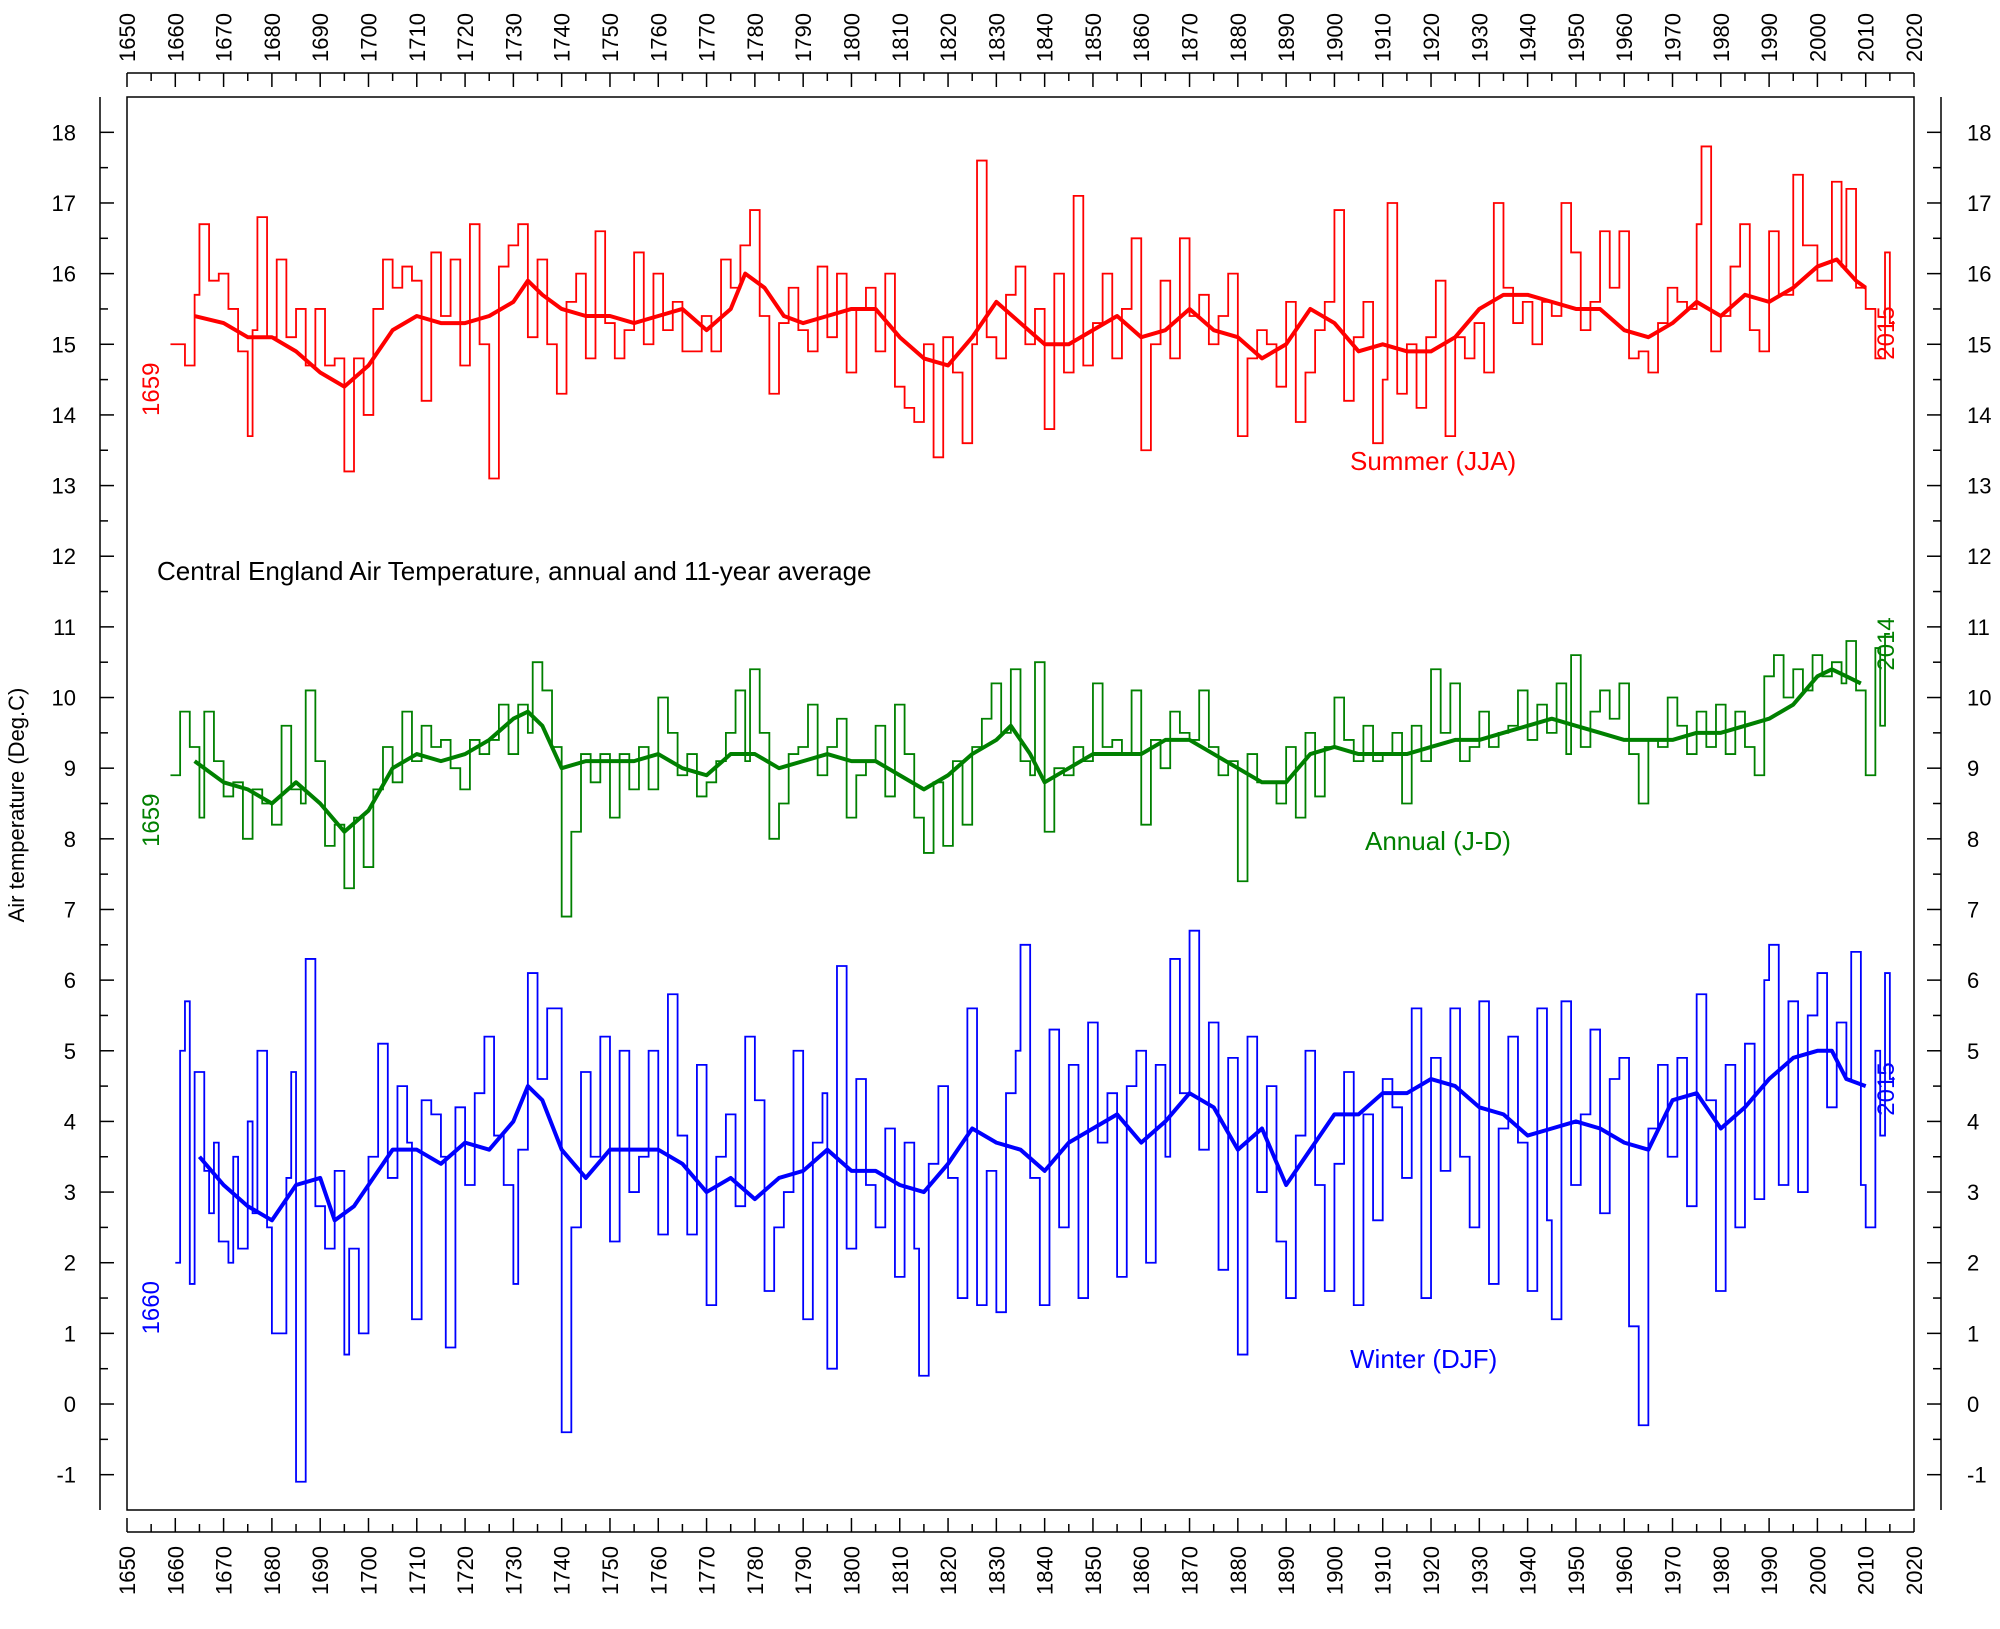 This screenshot has height=1629, width=2000. Describe the element at coordinates (465, 1570) in the screenshot. I see `x-tick-label-bottom: 1720` at that location.